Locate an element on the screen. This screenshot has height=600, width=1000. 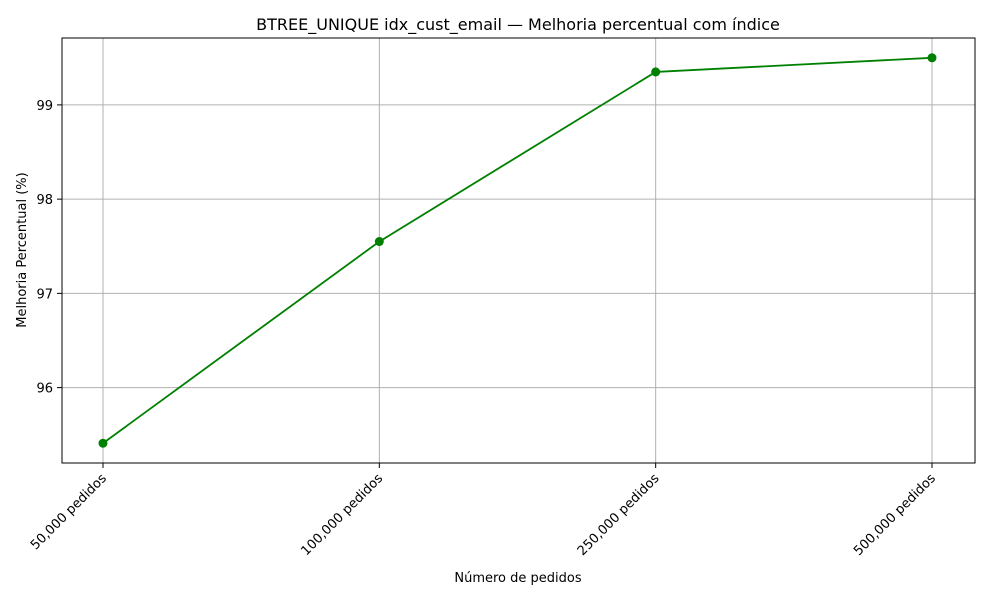
y-tick-label: 98 is located at coordinates (44, 200).